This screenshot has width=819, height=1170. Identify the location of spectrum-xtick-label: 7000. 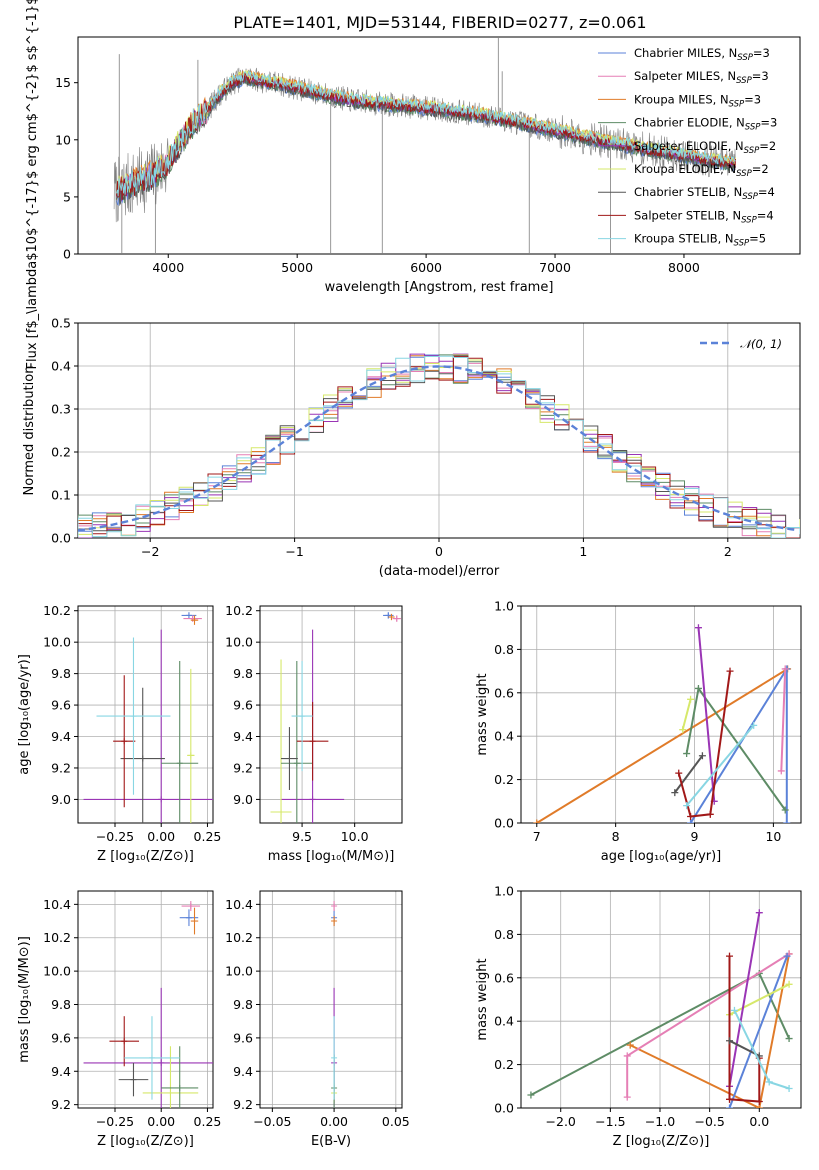
(555, 267).